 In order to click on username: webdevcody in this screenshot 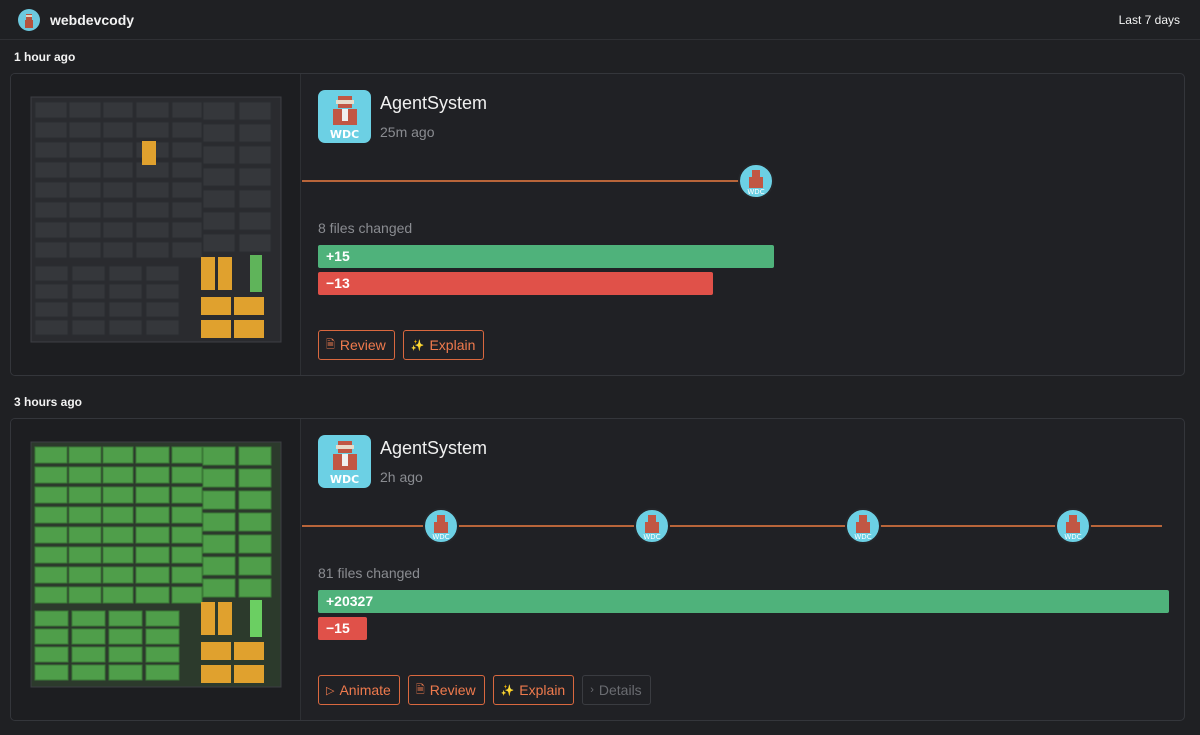, I will do `click(92, 19)`.